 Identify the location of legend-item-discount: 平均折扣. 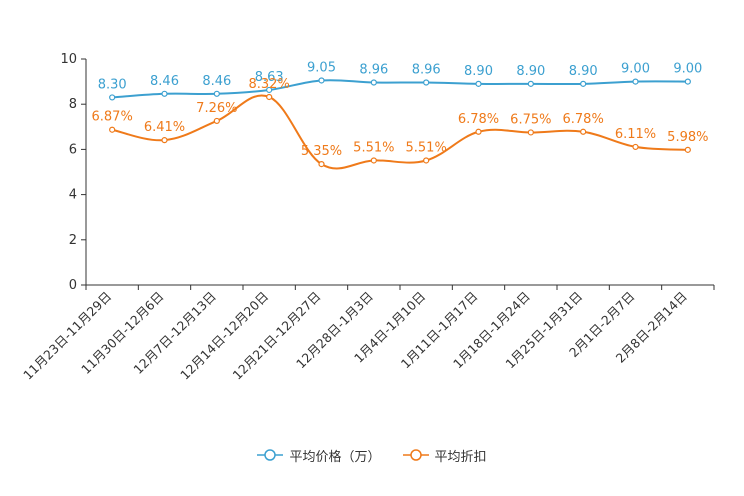
(444, 455).